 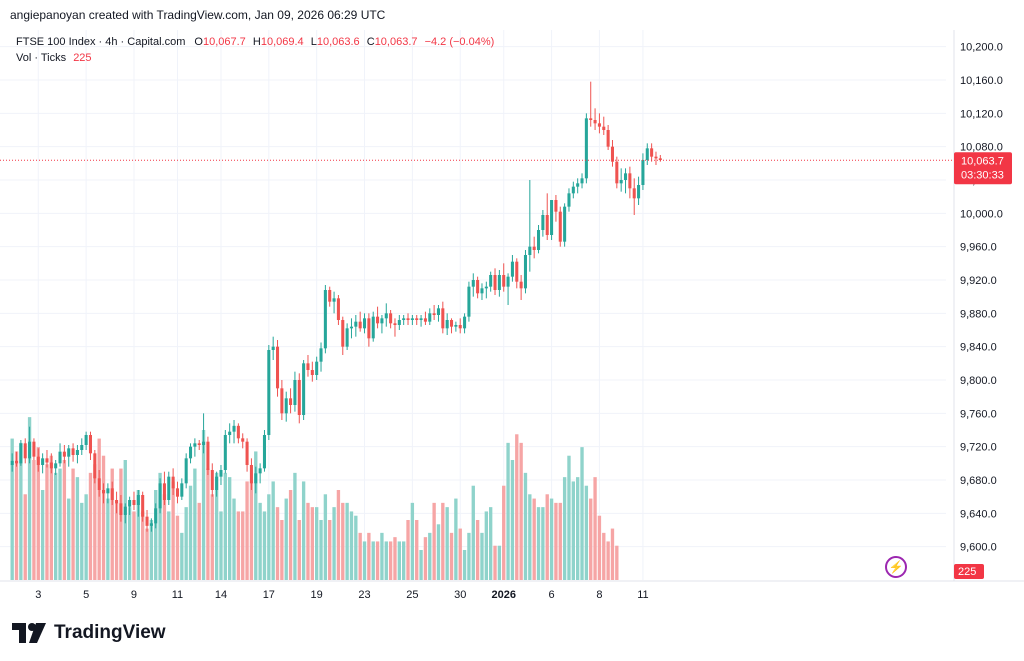 I want to click on legend-symbol: FTSE 100 Index · 4h · Capital.com, so click(x=101, y=42).